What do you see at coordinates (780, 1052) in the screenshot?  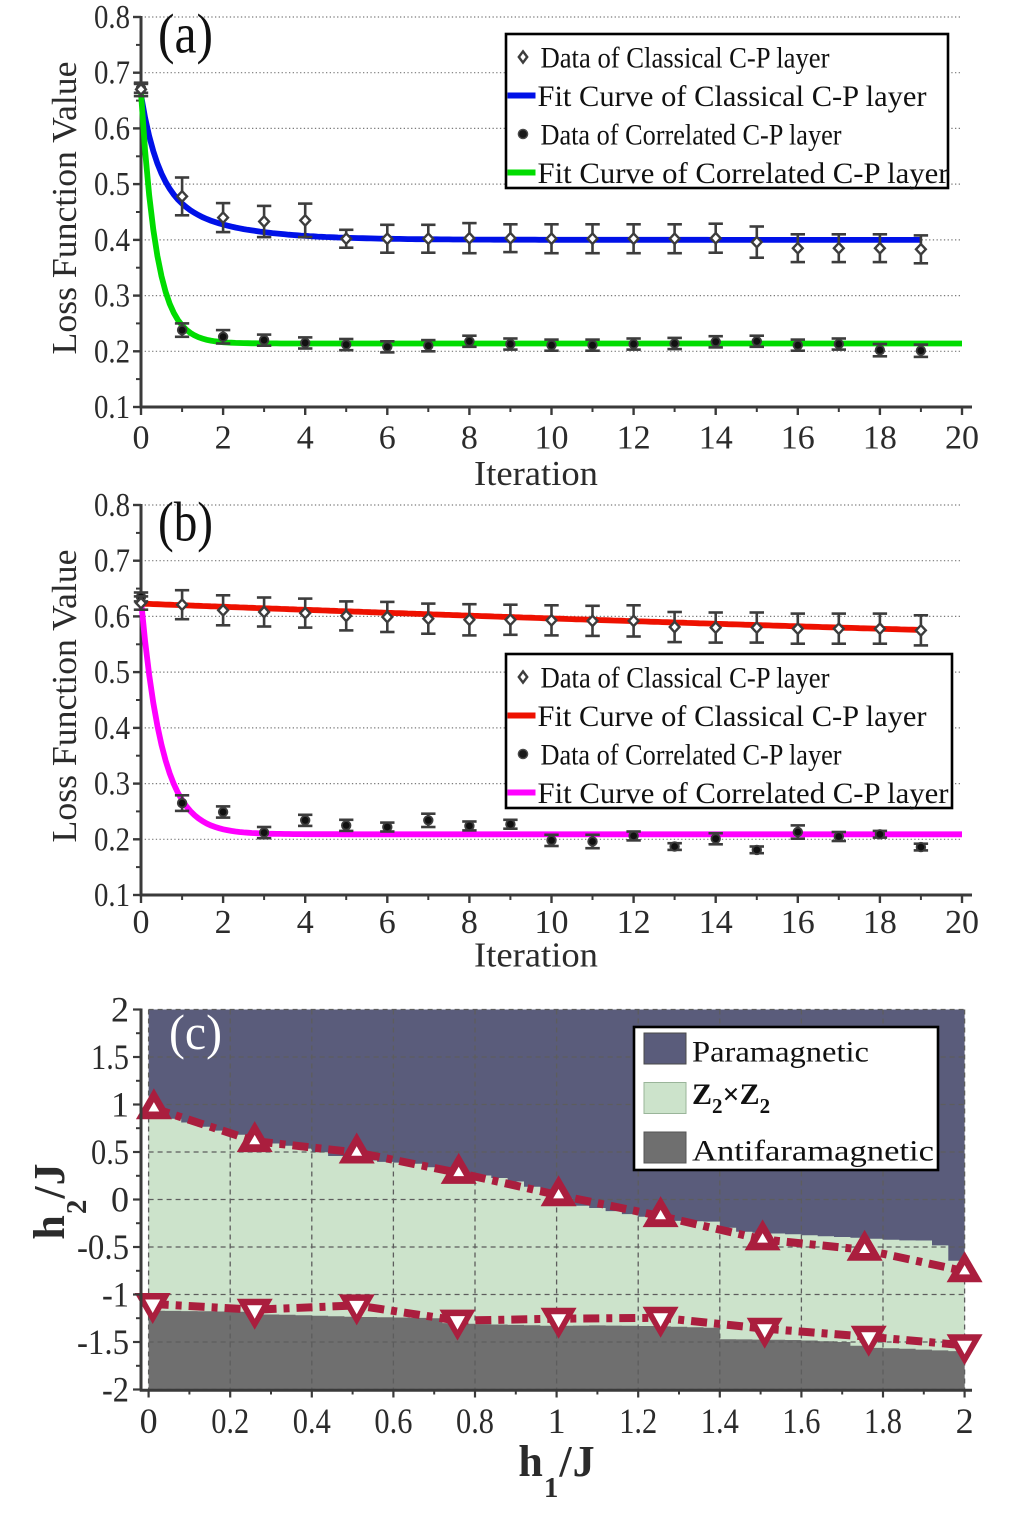 I see `svg-text: Paramagnetic` at bounding box center [780, 1052].